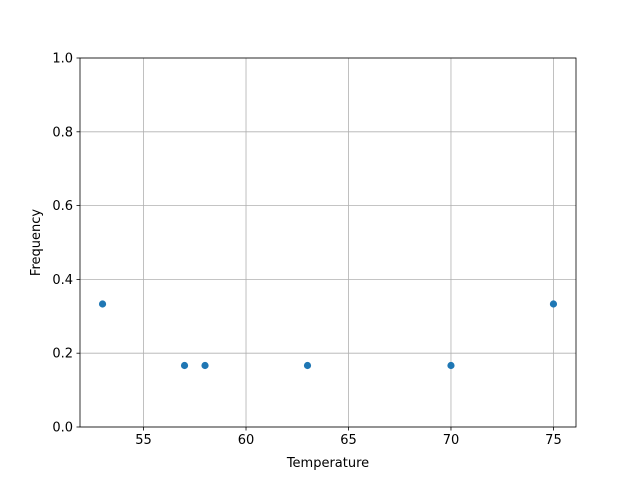 This screenshot has height=484, width=640. What do you see at coordinates (66, 244) in the screenshot?
I see `y-axis-ticks: 0.0 0.2 0.4 0.6 0.8 1.0` at bounding box center [66, 244].